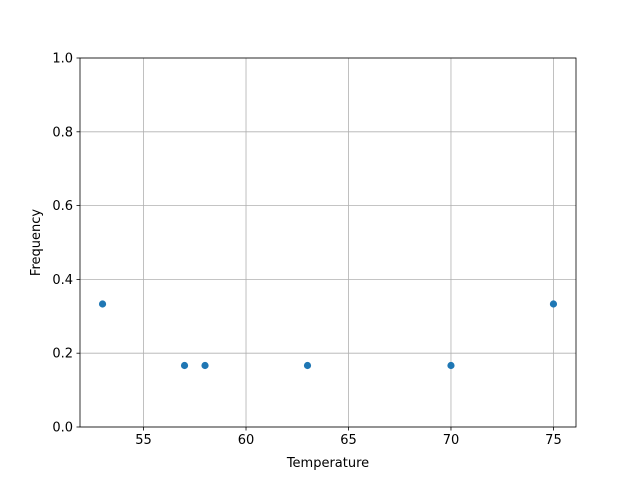 This screenshot has height=484, width=640. What do you see at coordinates (66, 244) in the screenshot?
I see `y-axis-ticks: 0.0 0.2 0.4 0.6 0.8 1.0` at bounding box center [66, 244].